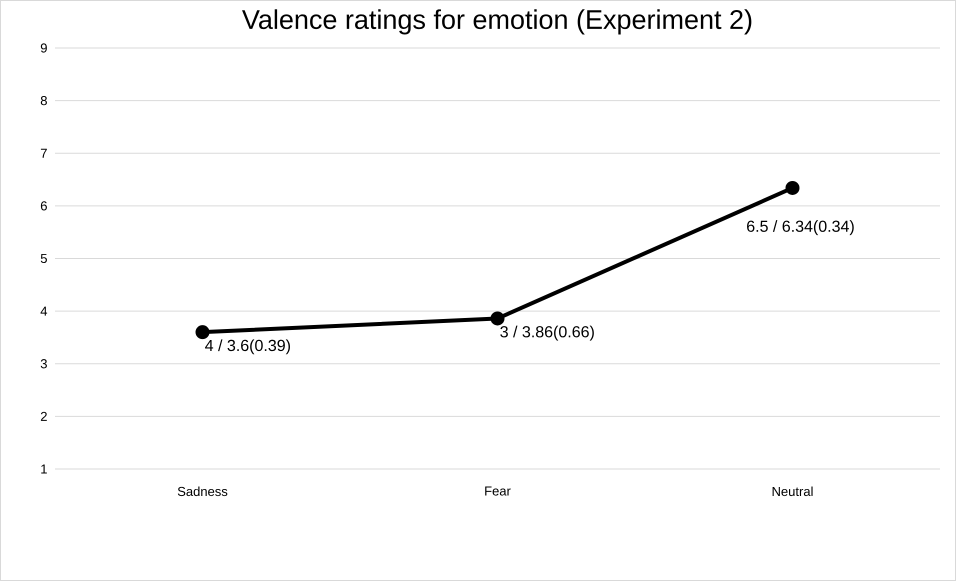 The height and width of the screenshot is (581, 956). Describe the element at coordinates (247, 346) in the screenshot. I see `data-label: 4 / 3.6(0.39)` at that location.